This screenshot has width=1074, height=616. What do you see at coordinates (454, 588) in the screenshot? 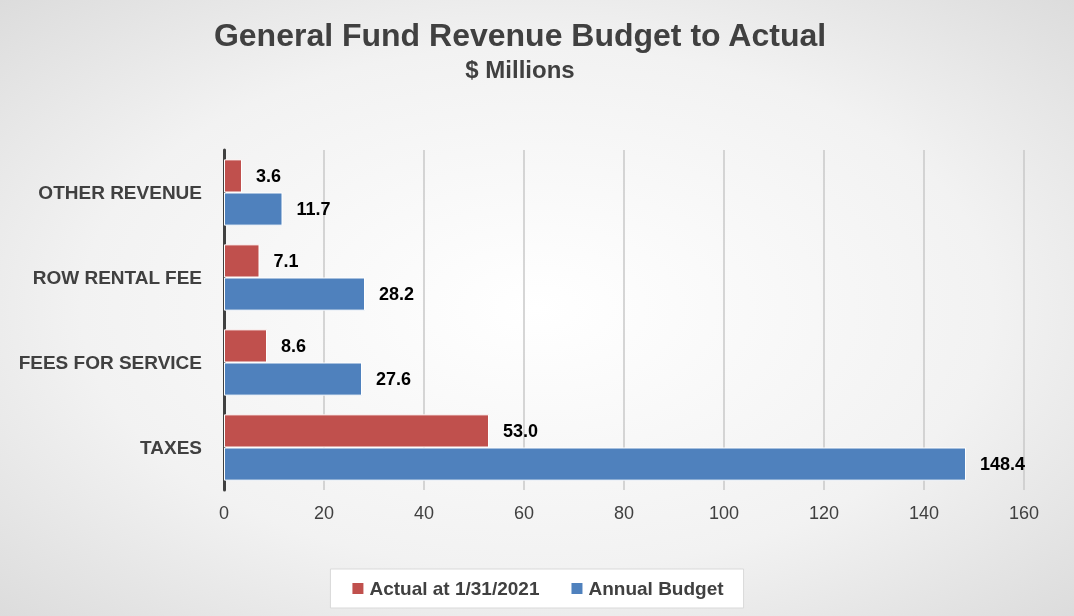
I see `legend-label: Actual at 1/31/2021` at bounding box center [454, 588].